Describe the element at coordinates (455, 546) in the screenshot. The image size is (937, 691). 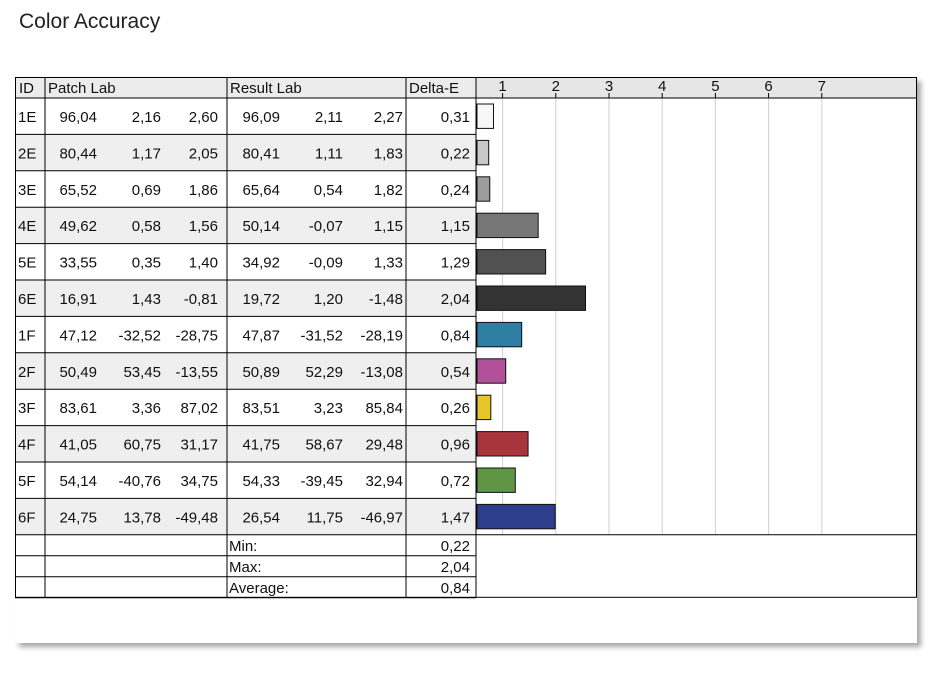
I see `summary-value: 0,22` at that location.